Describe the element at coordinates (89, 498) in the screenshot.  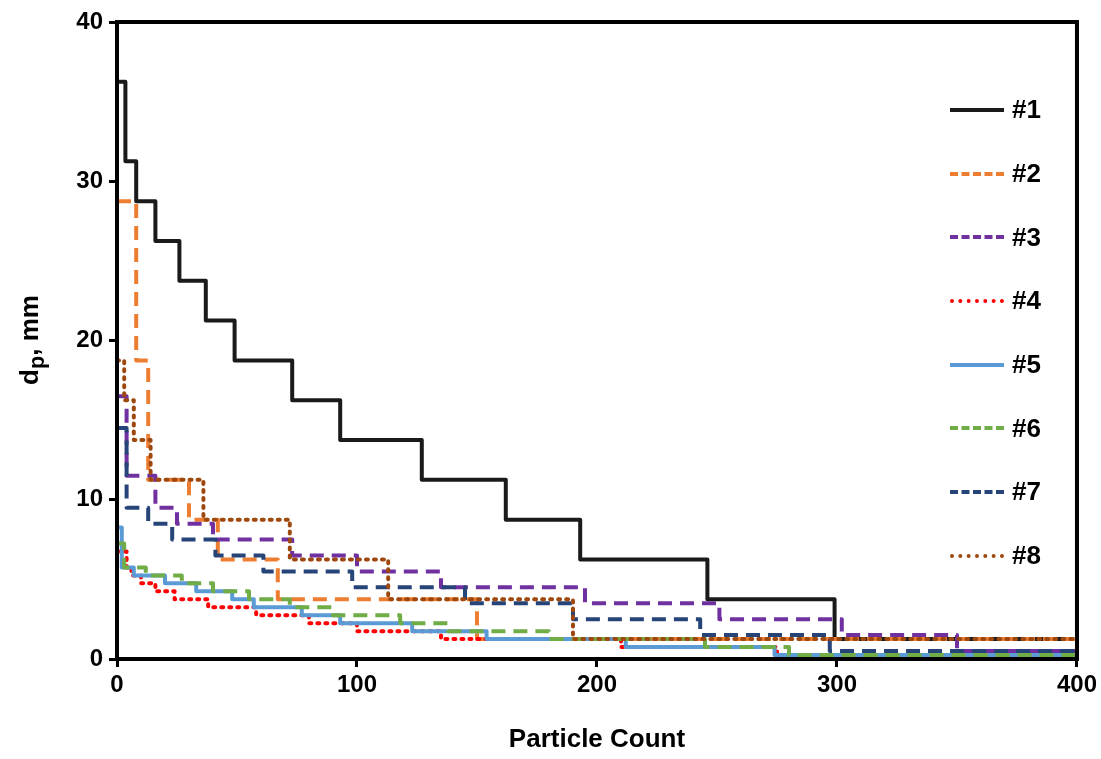
I see `y-tick-label: 10` at that location.